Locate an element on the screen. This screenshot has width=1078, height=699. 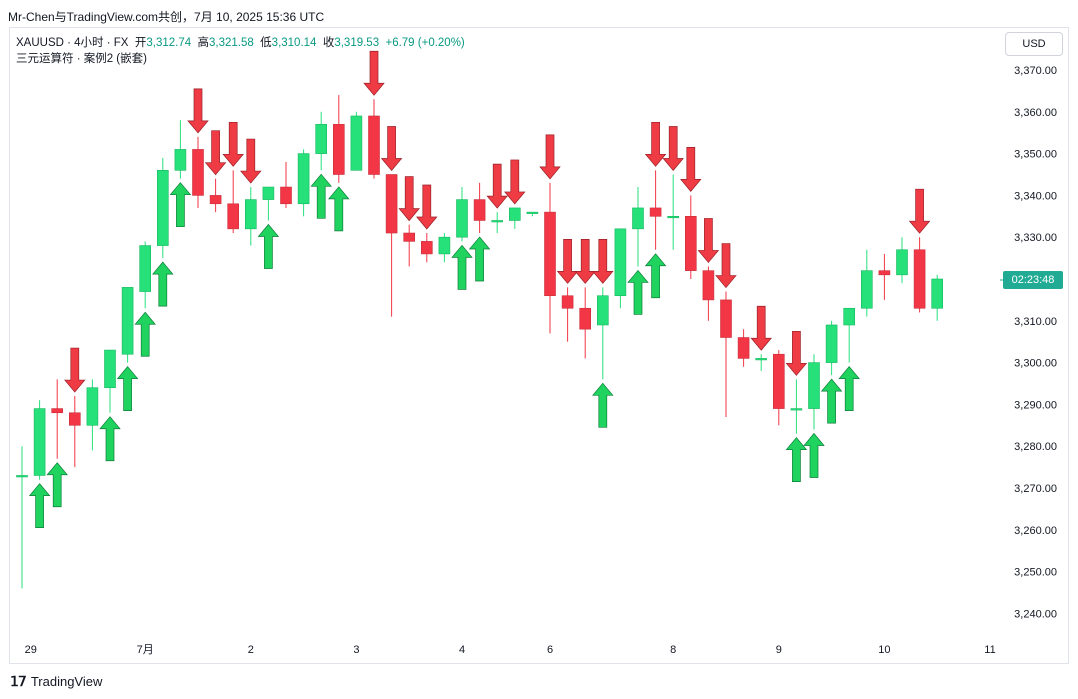
y-tick-label: 3,360.00 is located at coordinates (1035, 113).